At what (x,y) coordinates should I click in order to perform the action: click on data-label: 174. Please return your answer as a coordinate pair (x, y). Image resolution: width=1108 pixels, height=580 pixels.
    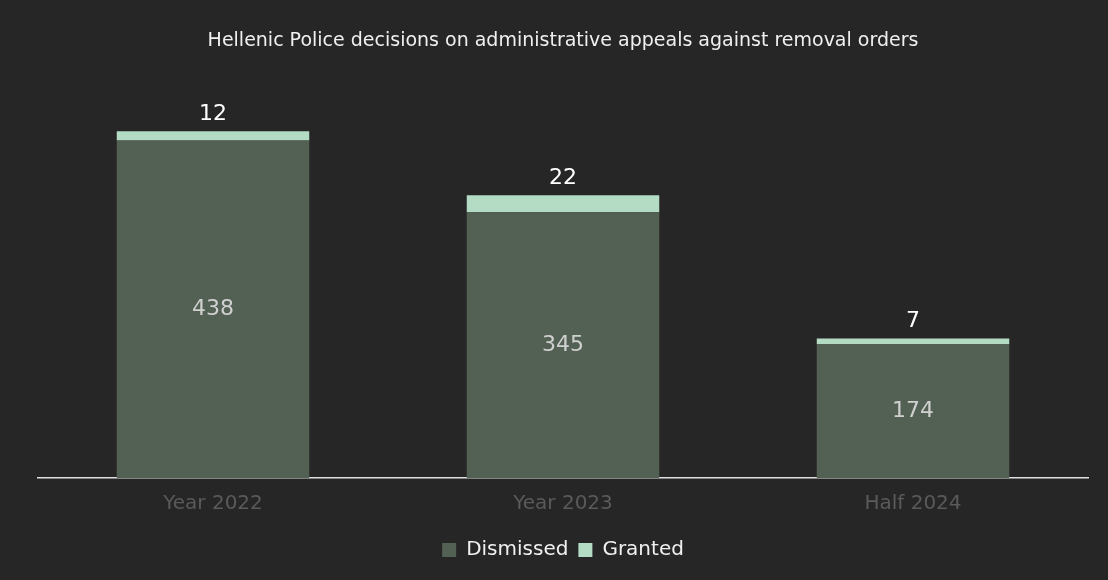
    Looking at the image, I should click on (913, 409).